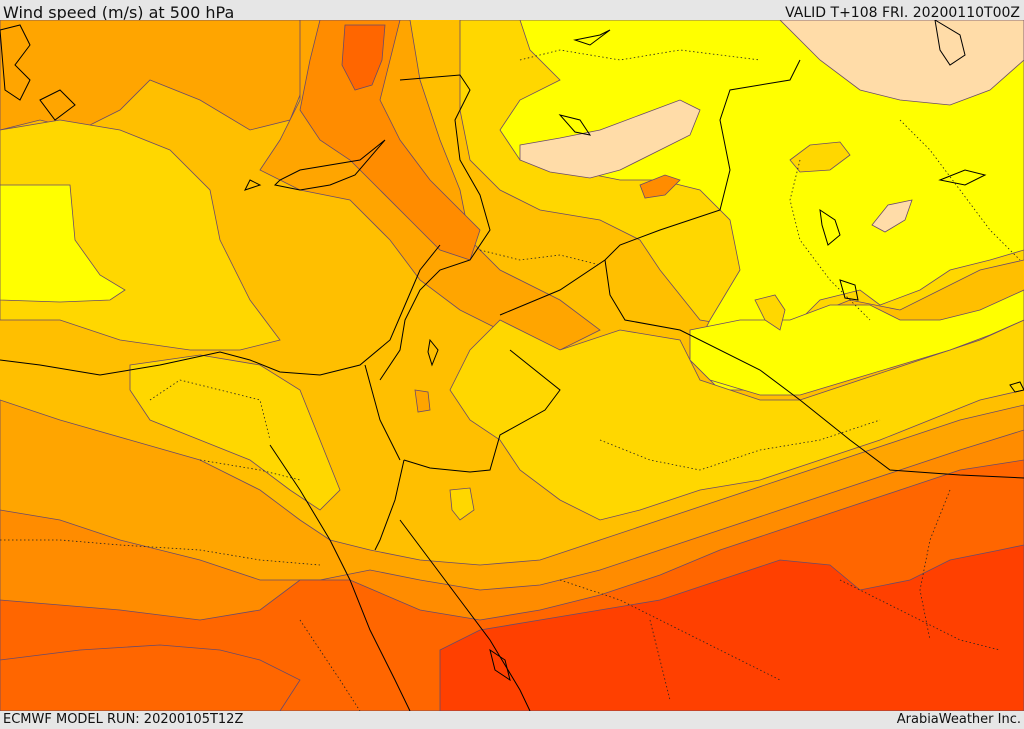 The width and height of the screenshot is (1024, 729). I want to click on valid-time: VALID T+108 FRI. 20200110T00Z, so click(902, 13).